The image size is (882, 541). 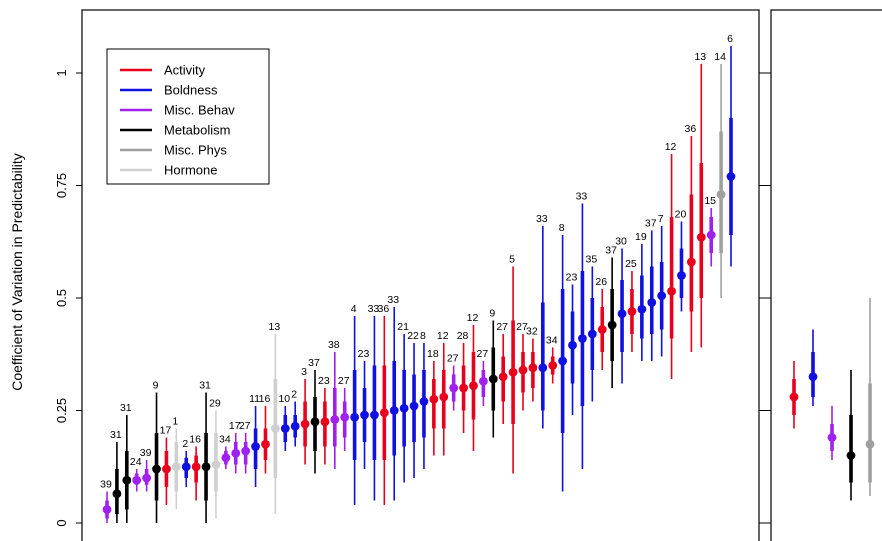 I want to click on point-count-label: 29, so click(x=215, y=404).